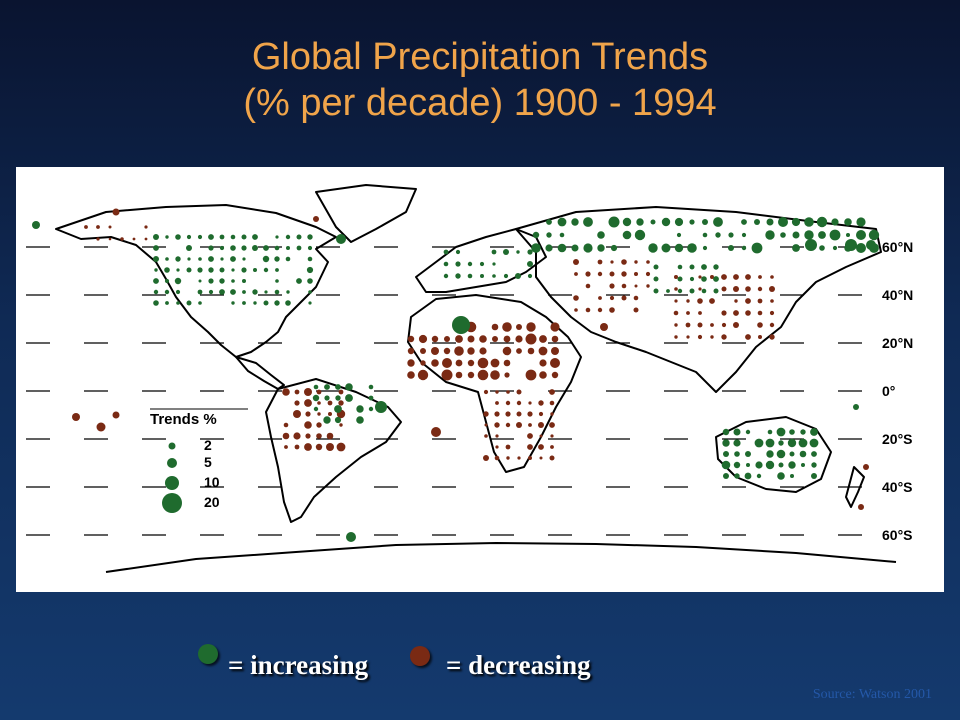 The height and width of the screenshot is (720, 960). Describe the element at coordinates (855, 487) in the screenshot. I see `new-zealand-outline` at that location.